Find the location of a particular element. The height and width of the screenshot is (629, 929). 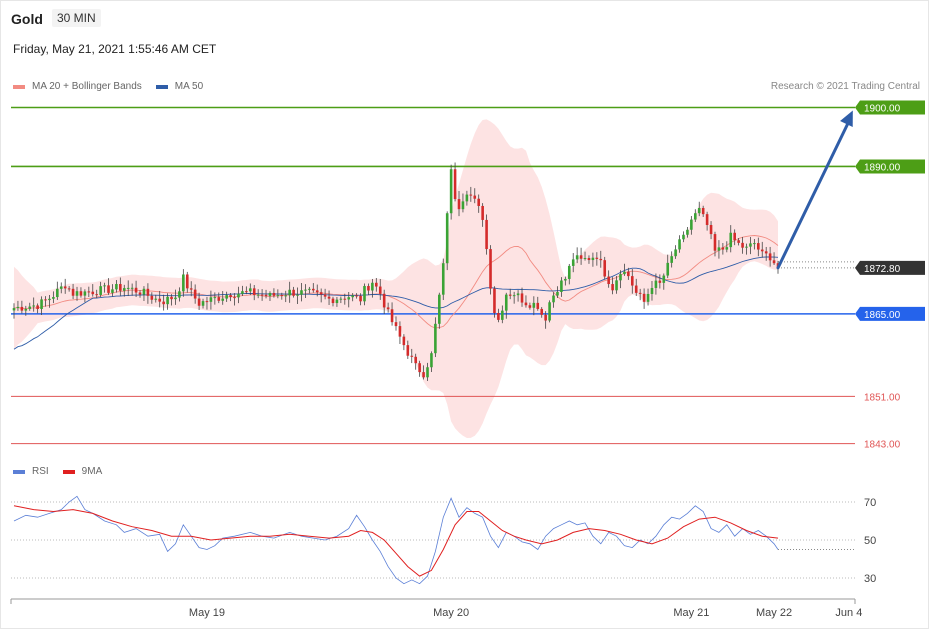

rsi-ma-line is located at coordinates (396, 541).